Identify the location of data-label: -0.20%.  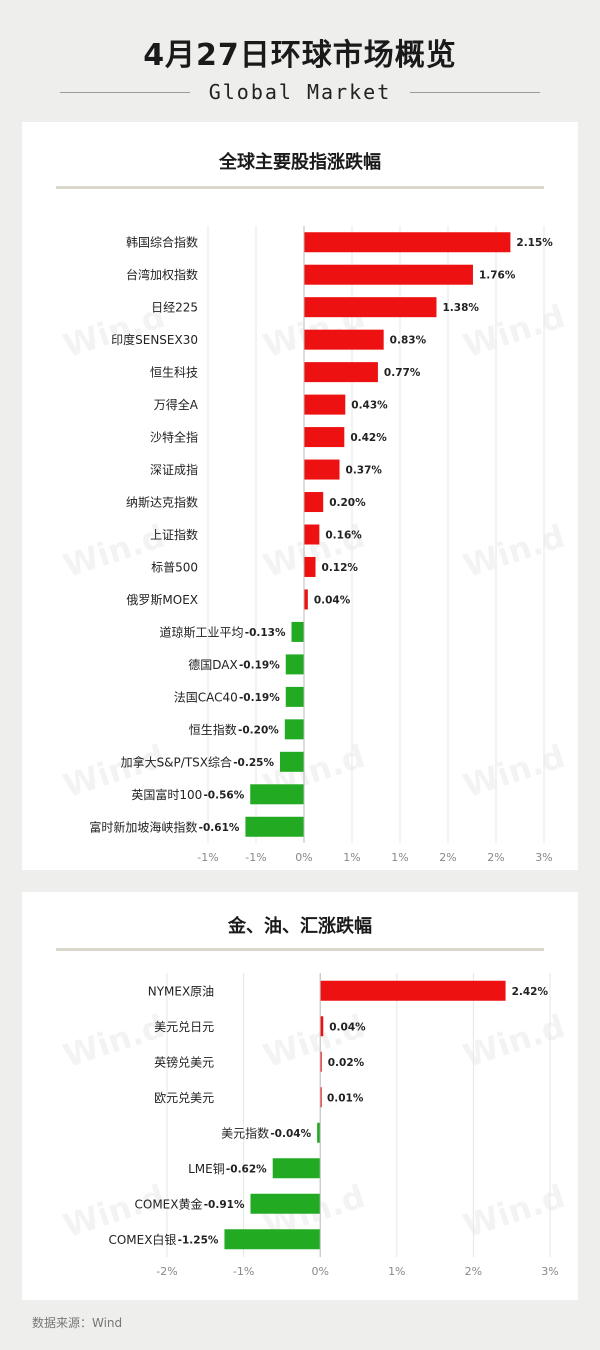
(258, 730).